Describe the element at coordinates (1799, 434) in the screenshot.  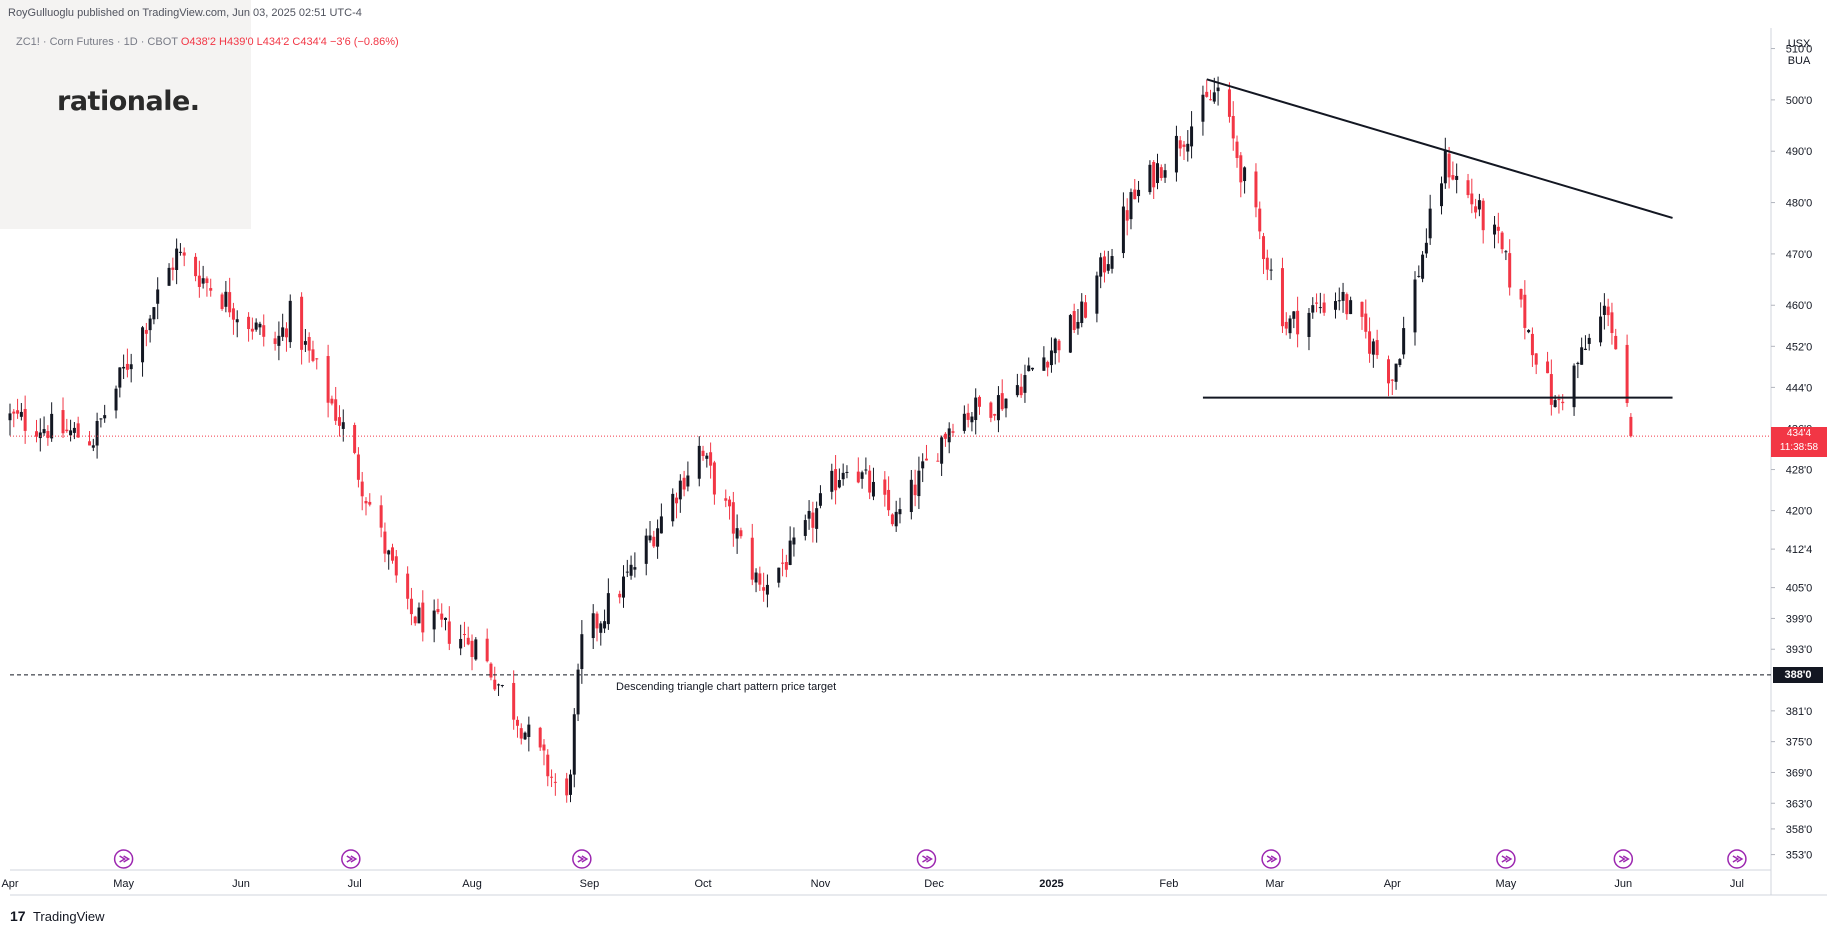
I see `current-price-value: 434'4` at that location.